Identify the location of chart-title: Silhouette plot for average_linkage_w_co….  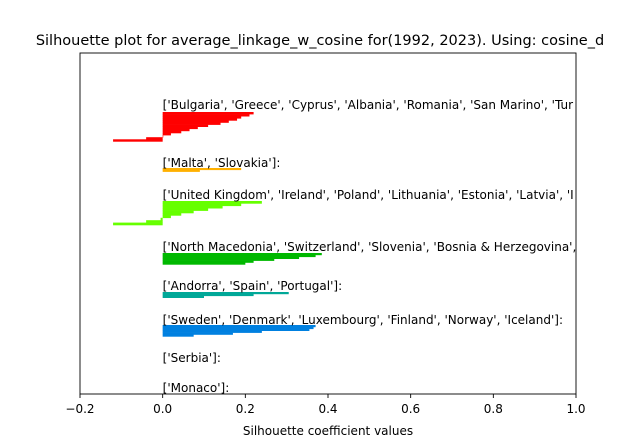
(320, 41).